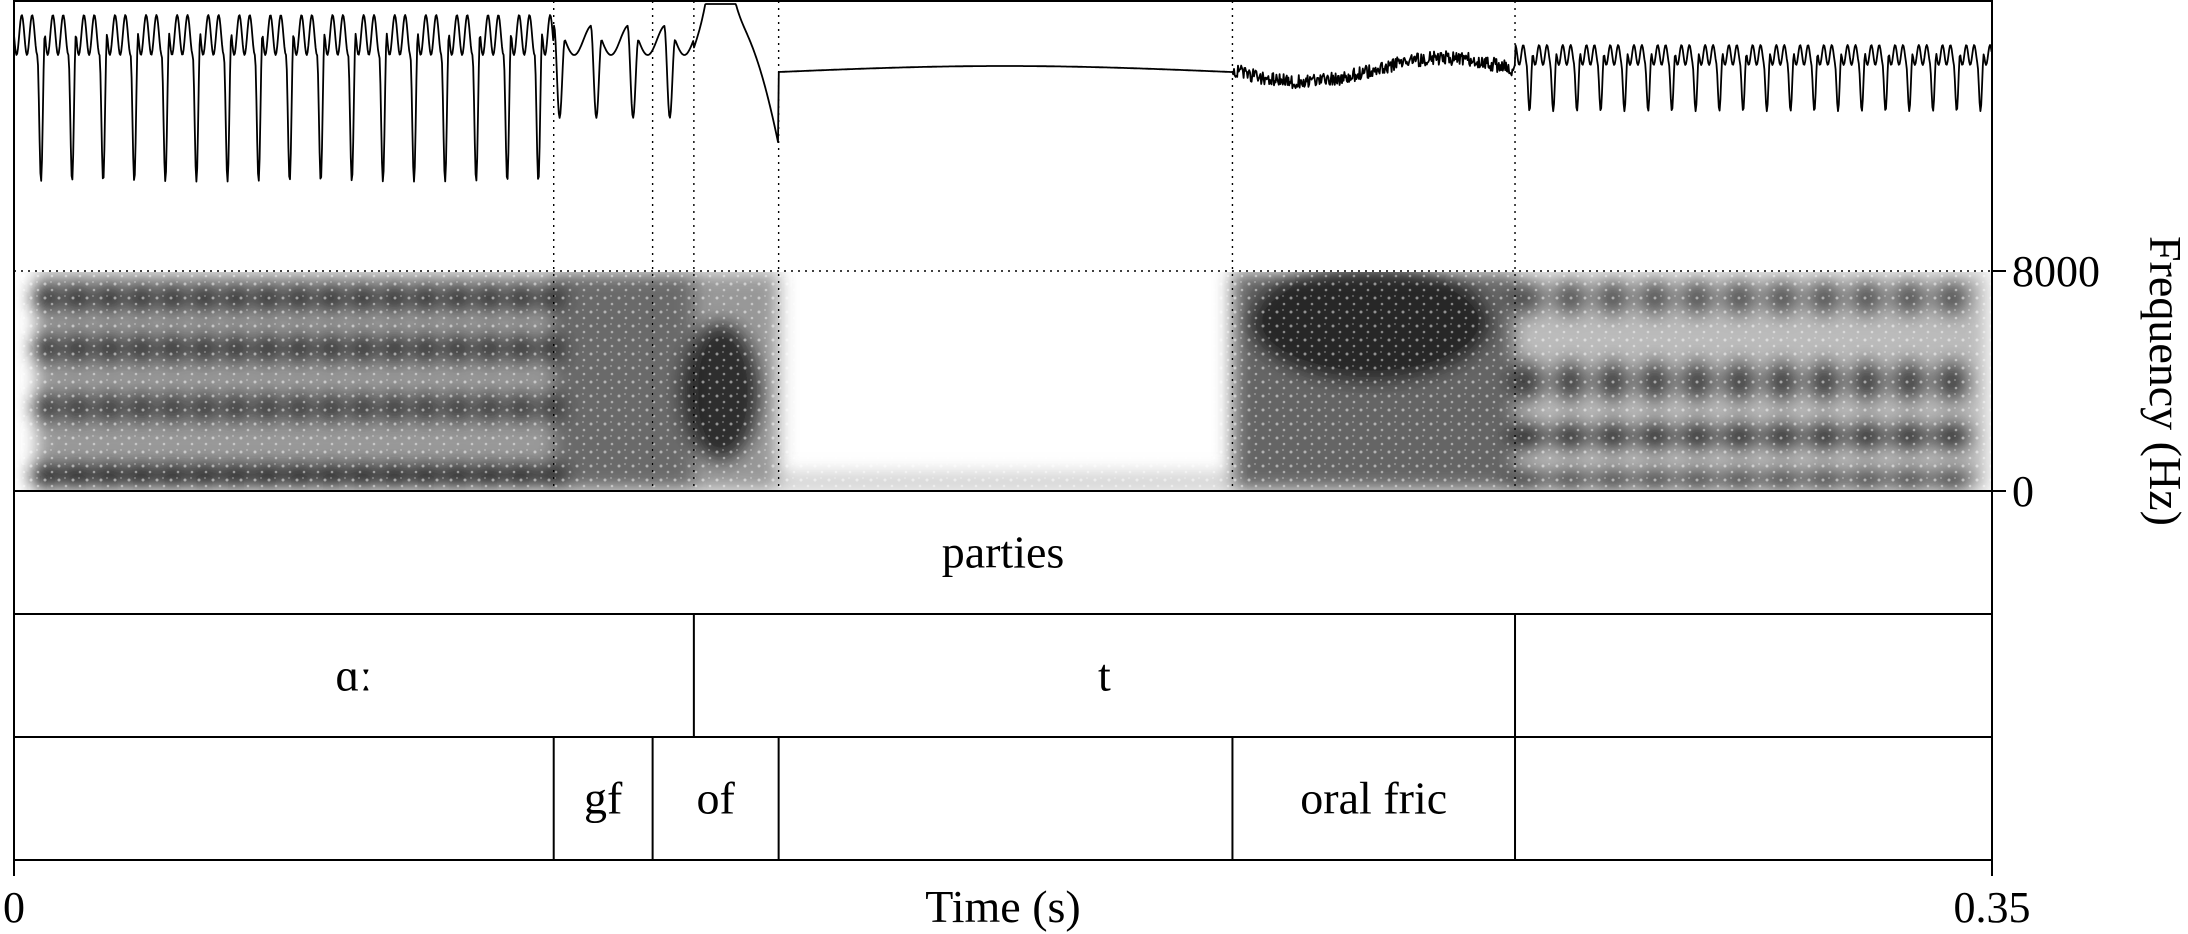  I want to click on tier-boundaries, so click(1034, 737).